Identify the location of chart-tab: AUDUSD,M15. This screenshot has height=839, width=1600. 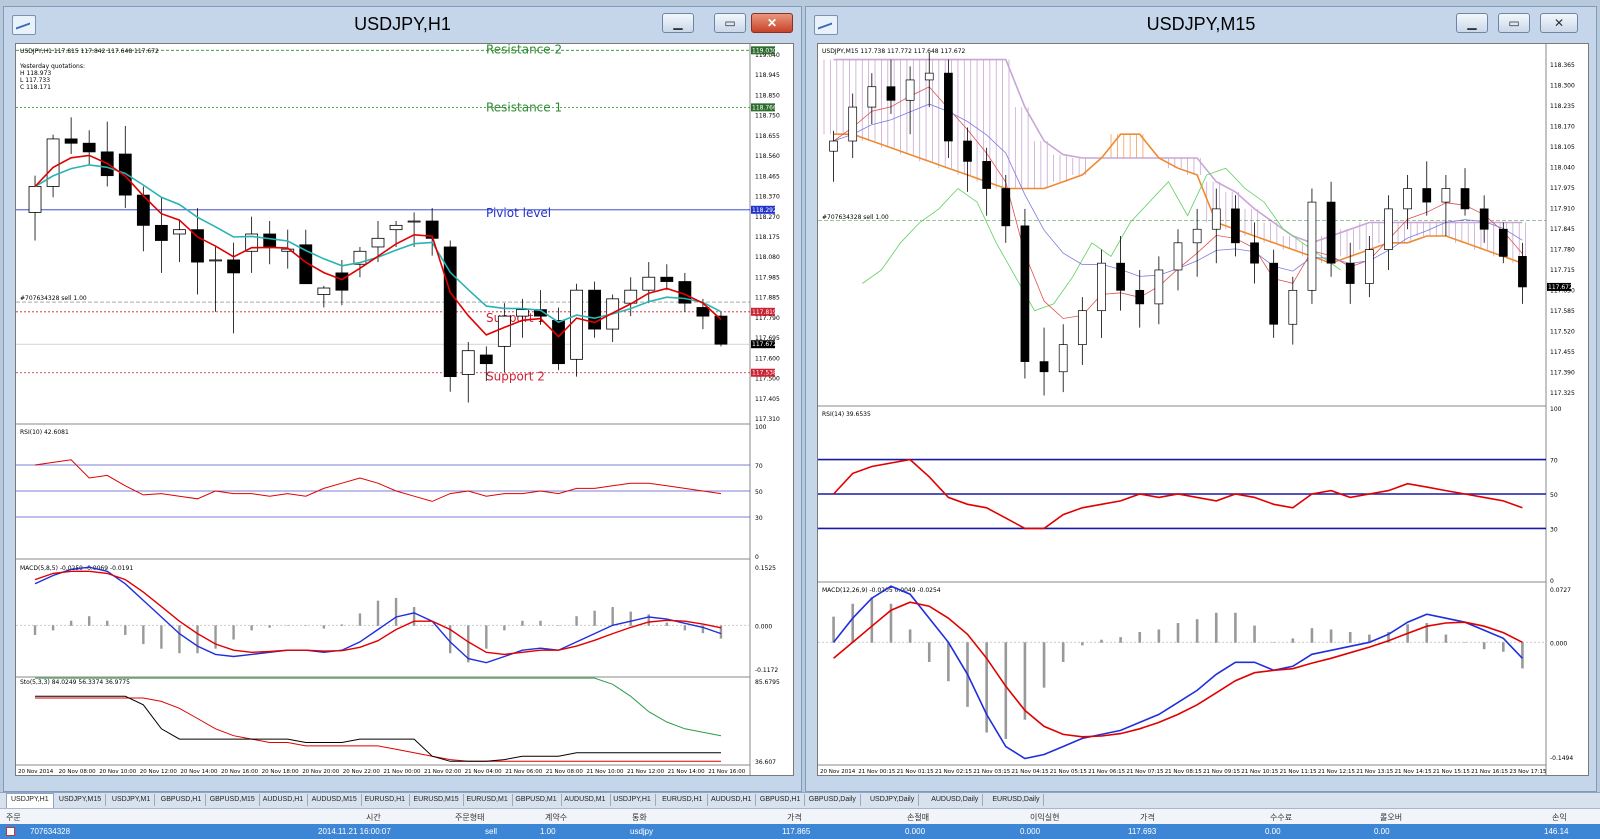
(335, 800).